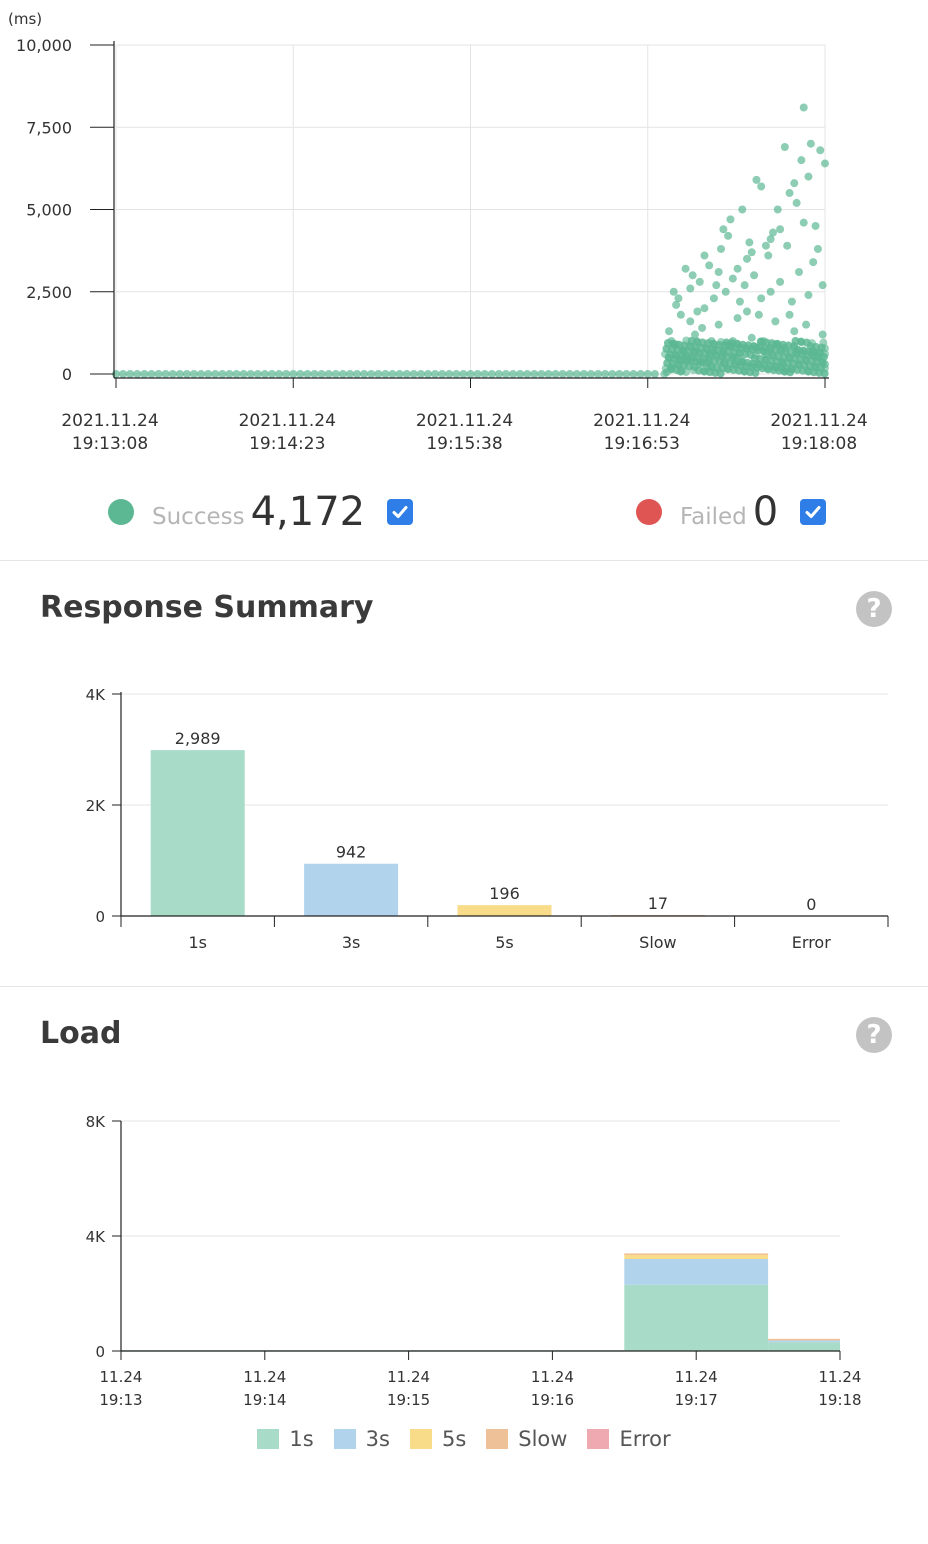  I want to click on load-legend-1s: 1s, so click(285, 1439).